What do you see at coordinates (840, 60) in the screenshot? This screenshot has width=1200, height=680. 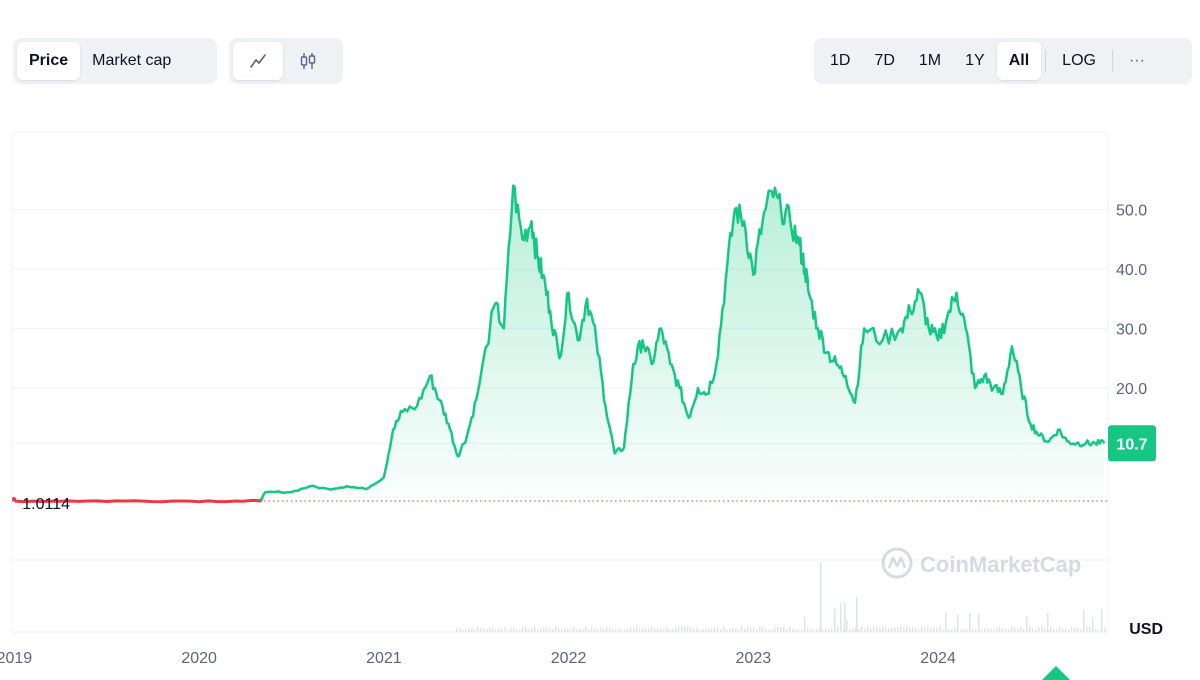 I see `range-1d: 1D` at bounding box center [840, 60].